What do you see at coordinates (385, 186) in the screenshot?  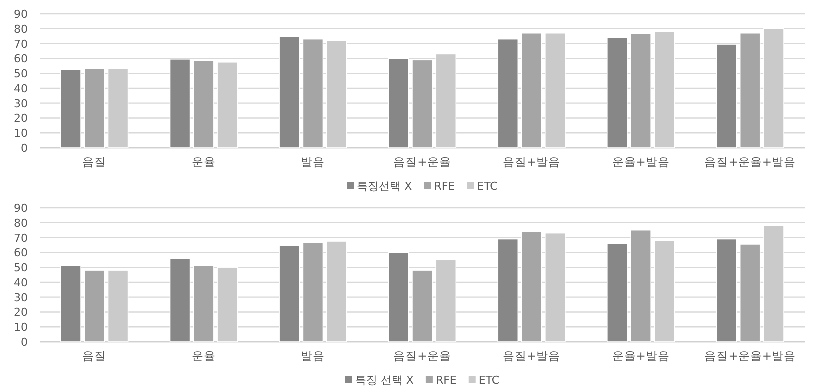 I see `legend-label: 특징선택 X` at bounding box center [385, 186].